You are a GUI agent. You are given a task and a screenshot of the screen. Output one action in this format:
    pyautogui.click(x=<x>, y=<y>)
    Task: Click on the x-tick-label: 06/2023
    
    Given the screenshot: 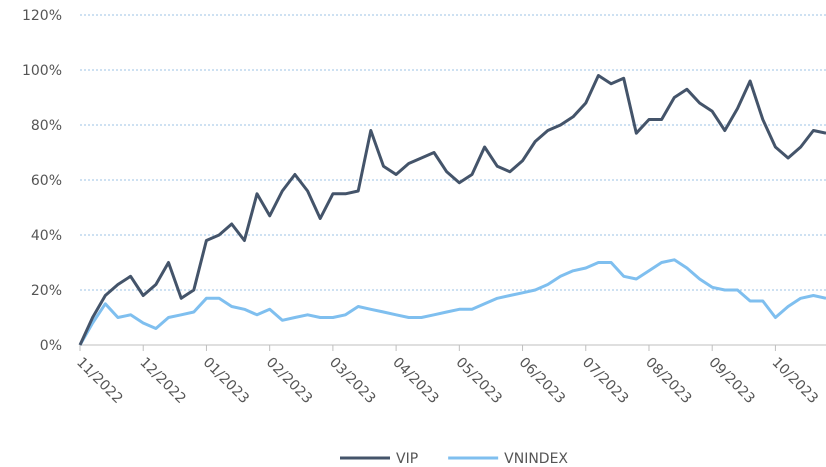 What is the action you would take?
    pyautogui.click(x=542, y=381)
    